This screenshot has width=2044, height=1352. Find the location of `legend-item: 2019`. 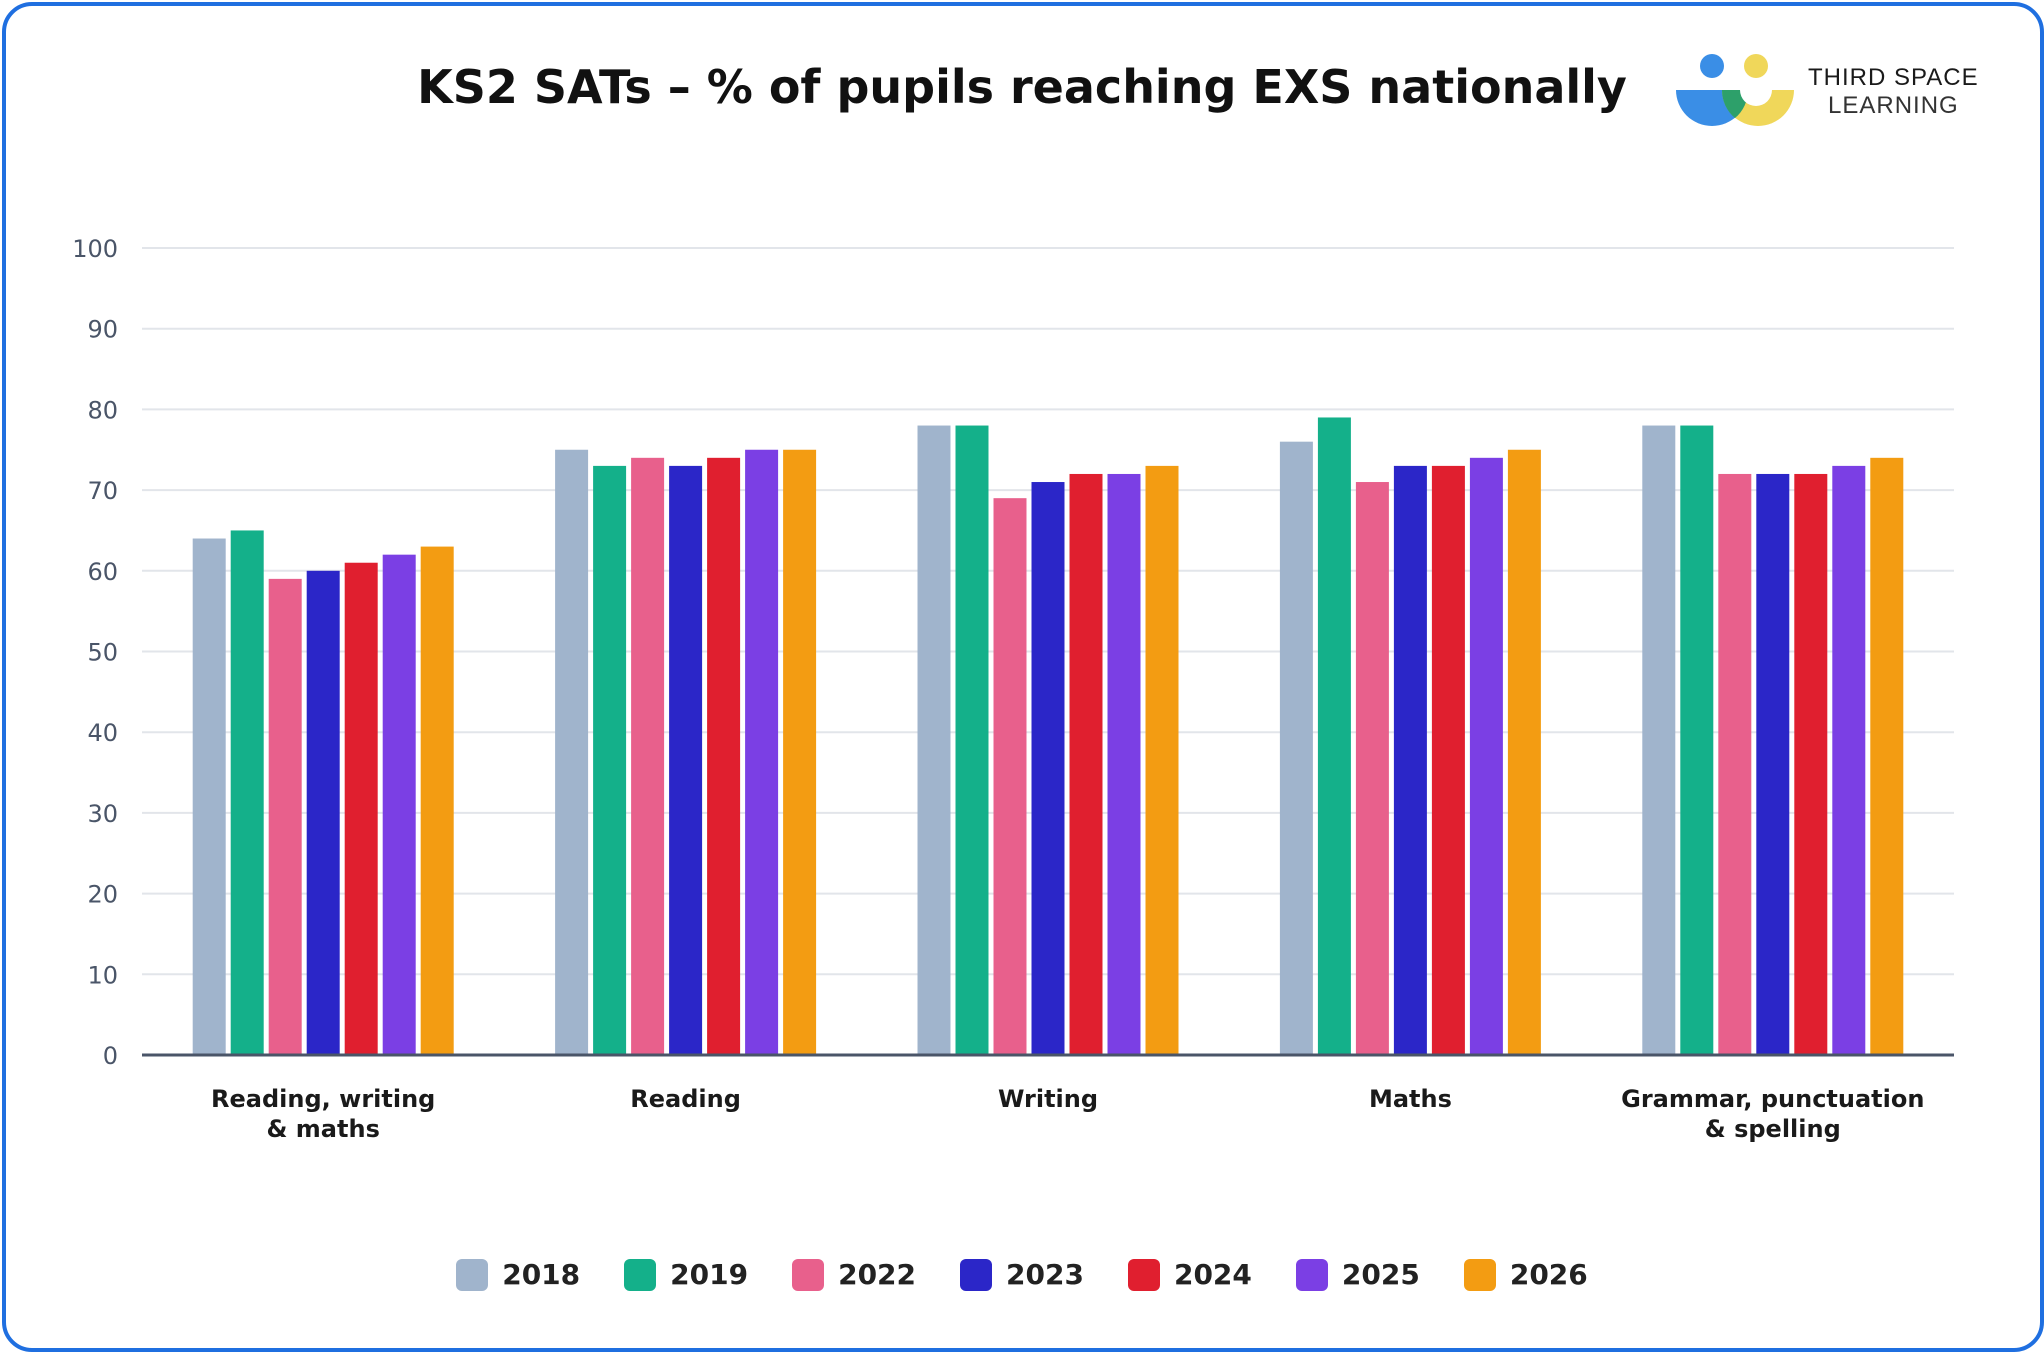

legend-item: 2019 is located at coordinates (686, 1274).